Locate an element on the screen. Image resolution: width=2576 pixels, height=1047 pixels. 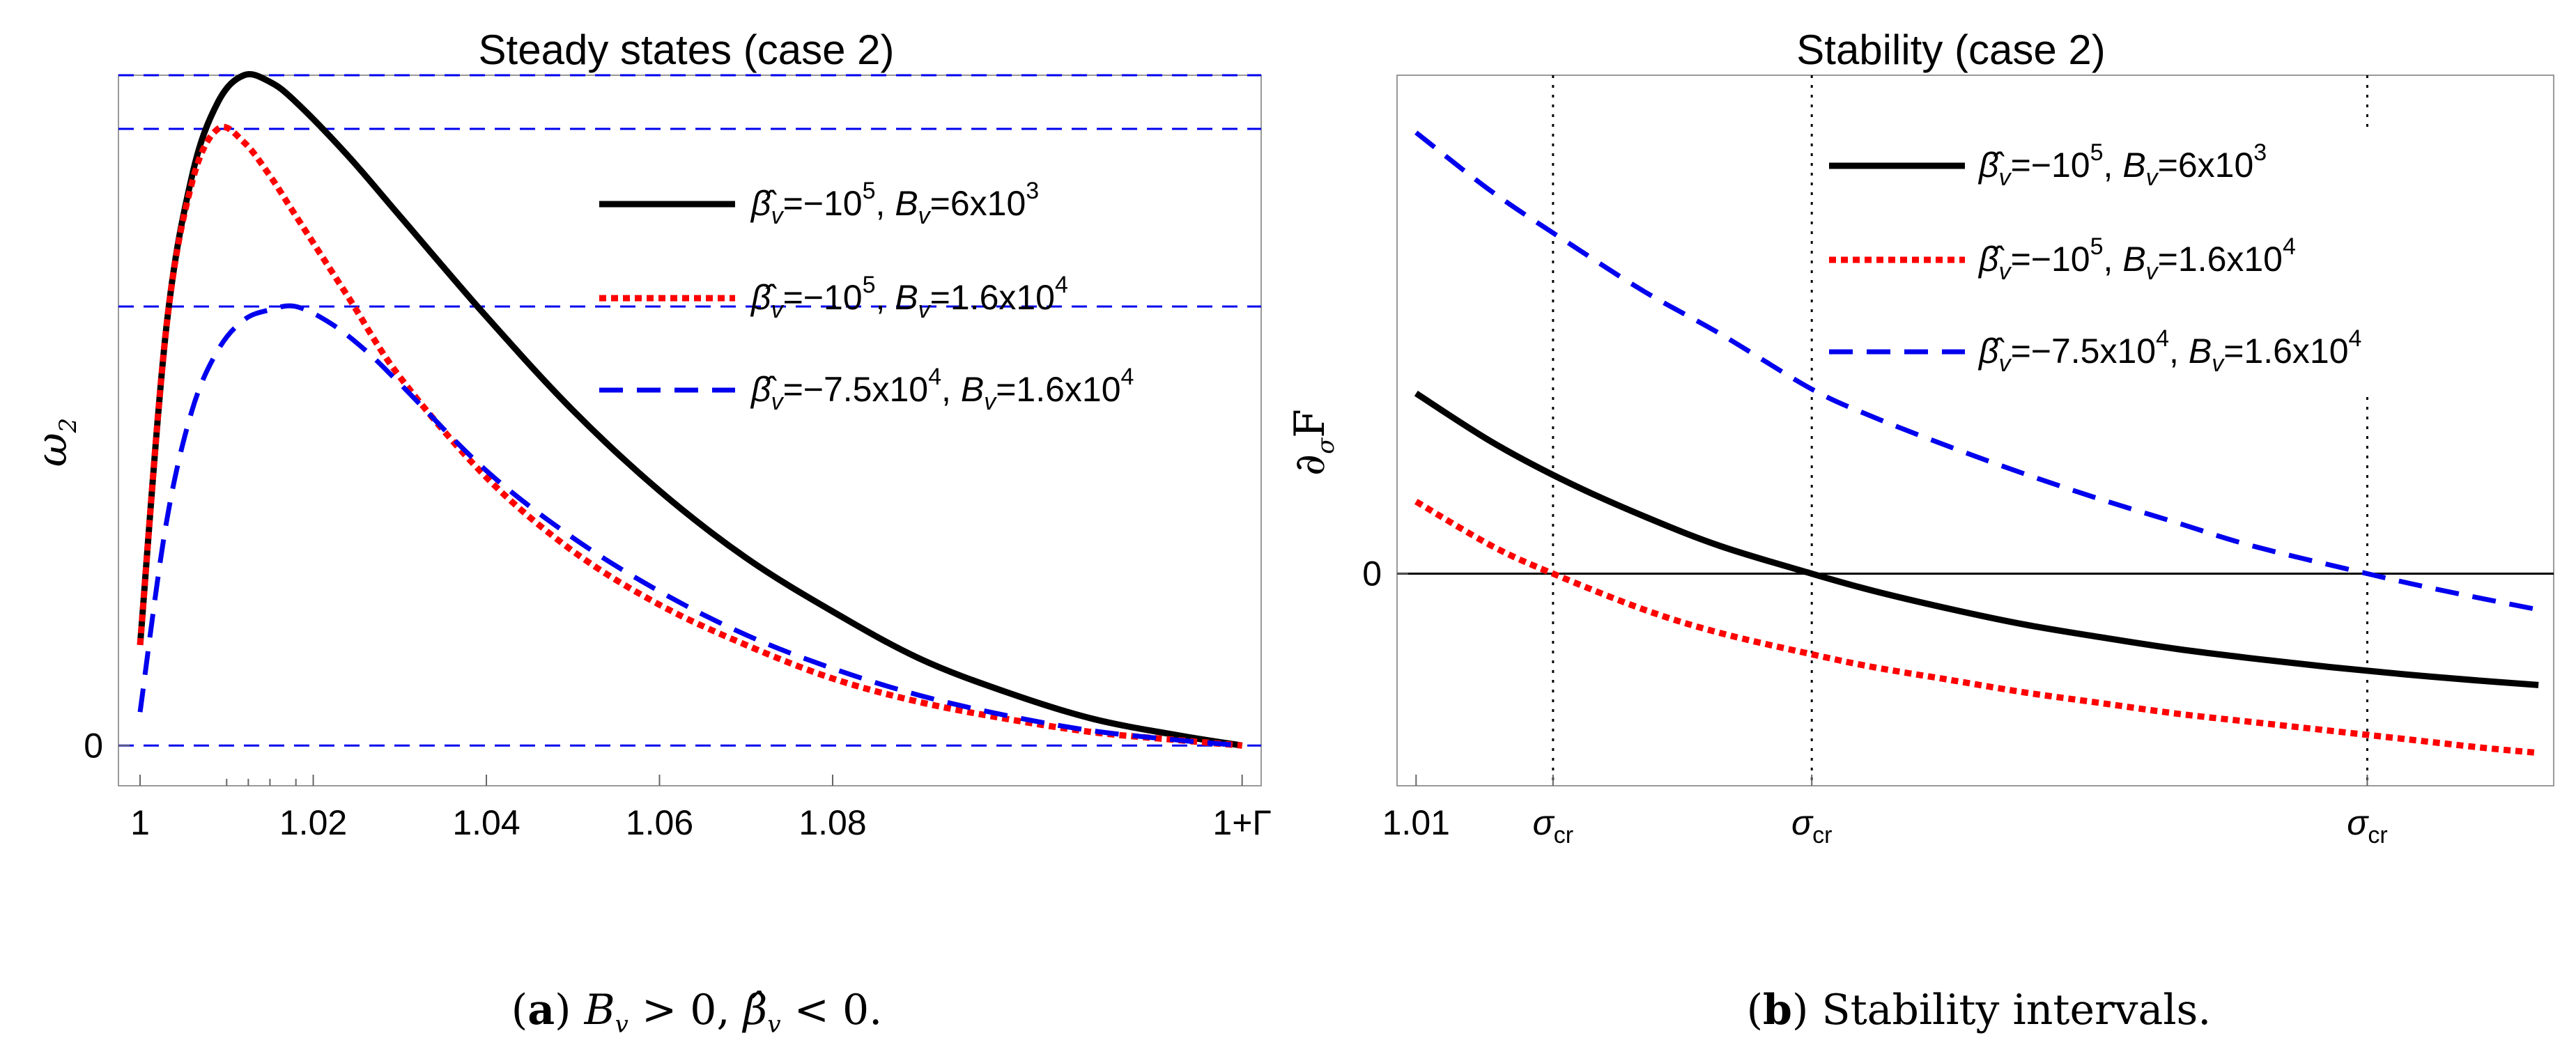
legend-a-entry-2: β̂v=−7.5x104, Bv=1.6x104 is located at coordinates (866, 389).